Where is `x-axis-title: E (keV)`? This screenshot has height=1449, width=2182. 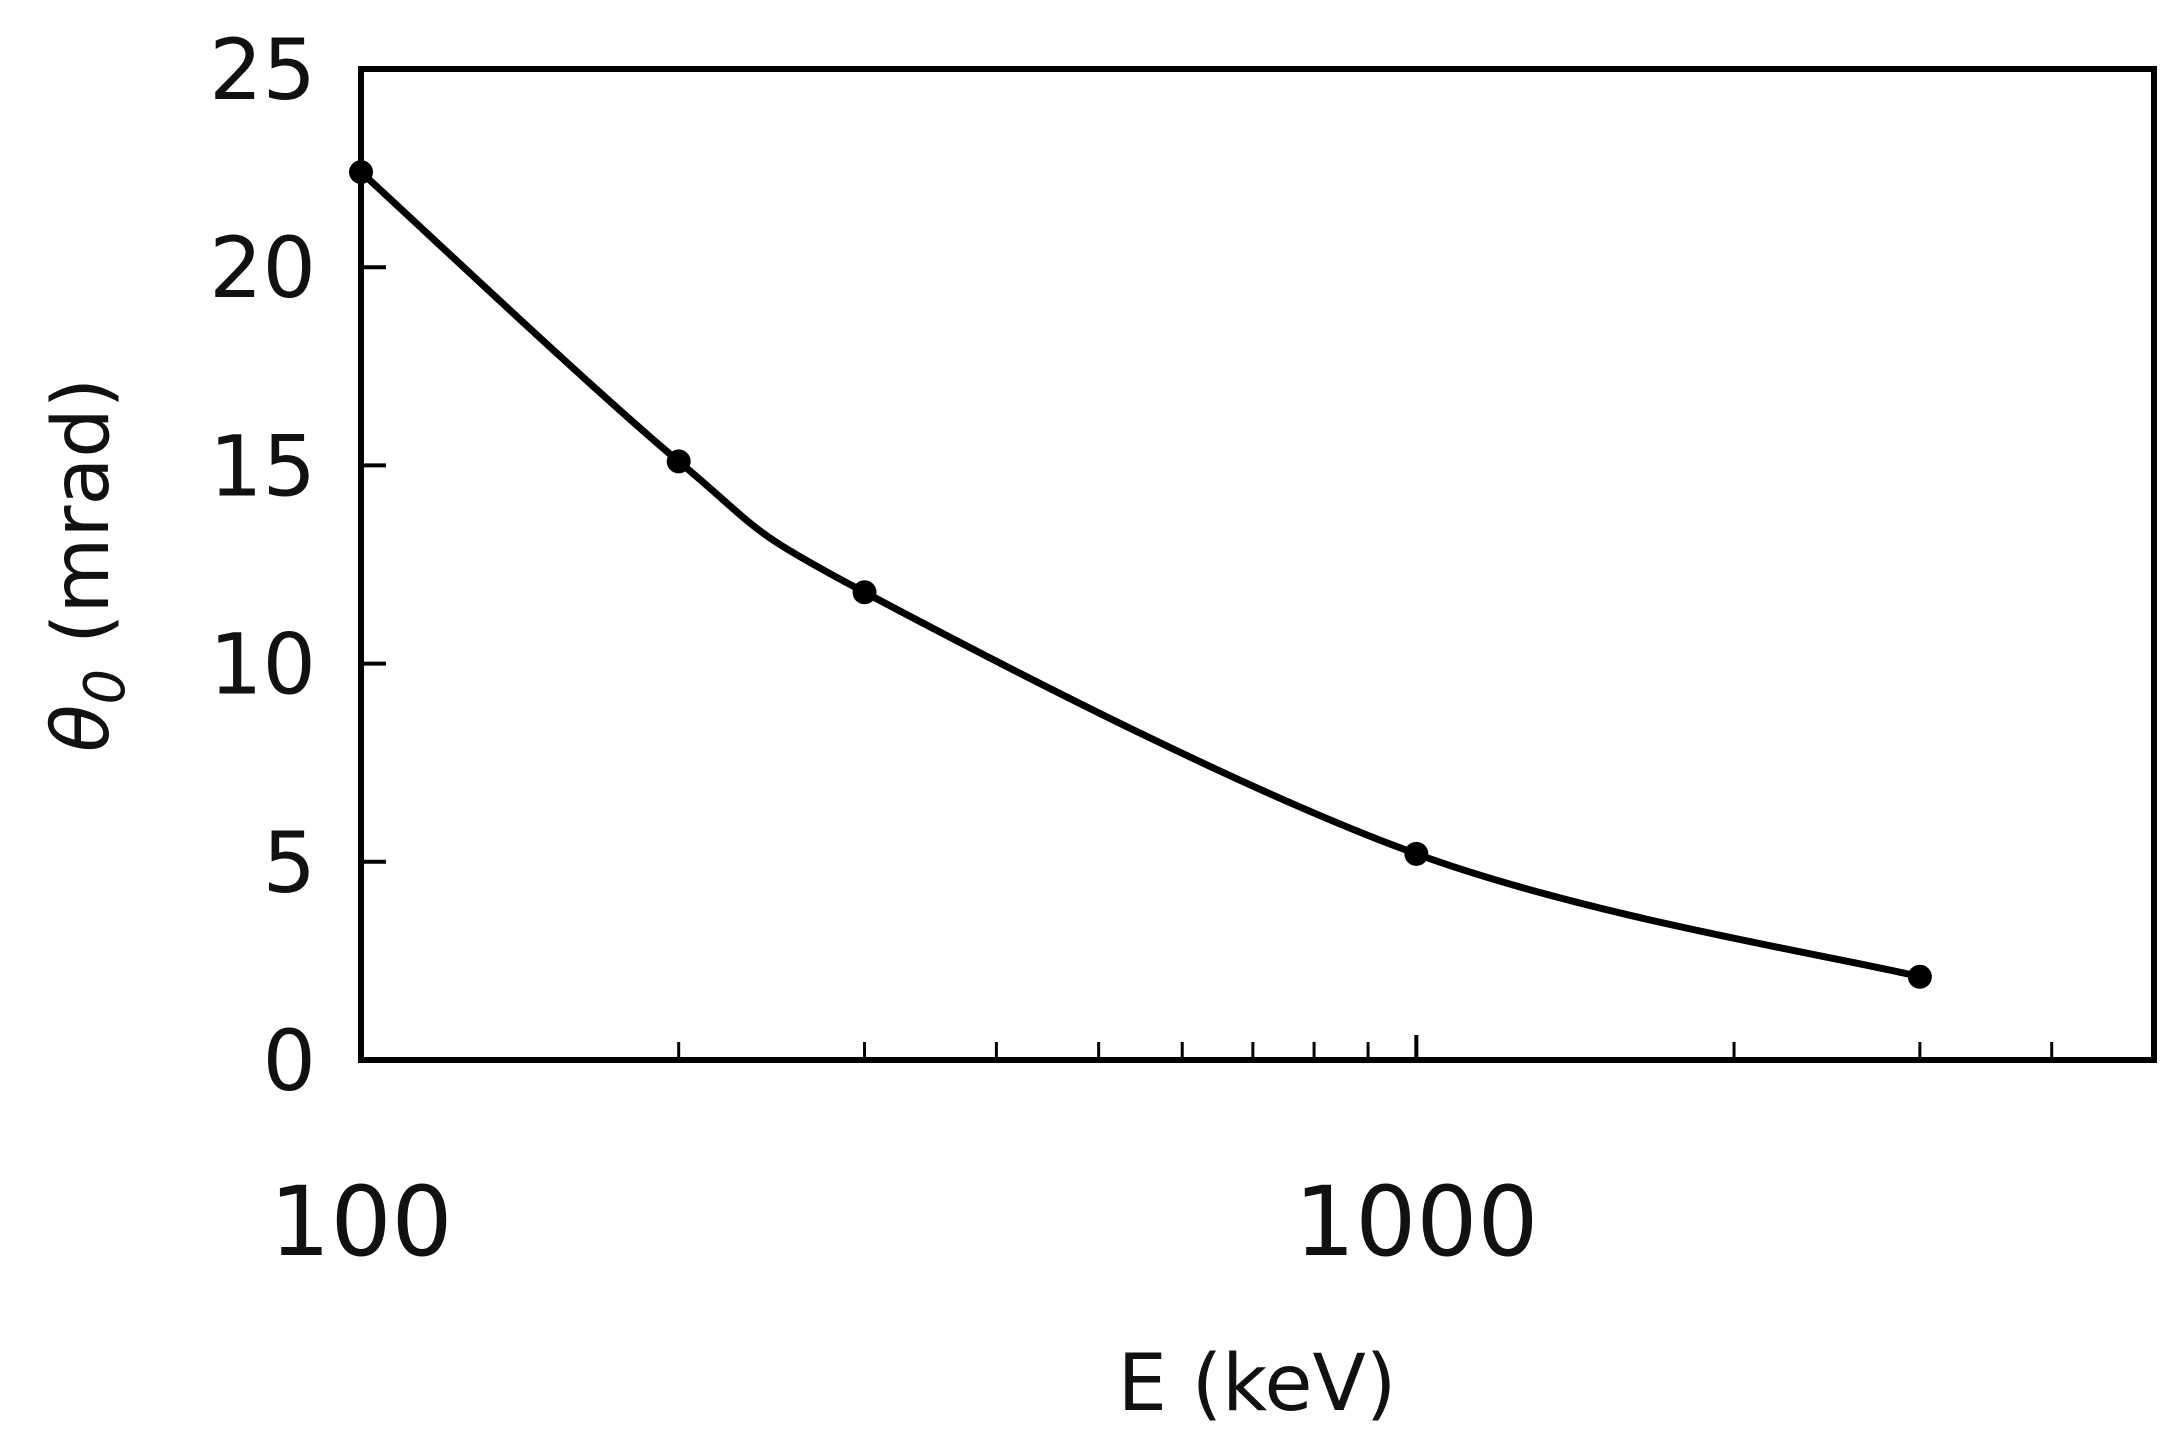
x-axis-title: E (keV) is located at coordinates (1257, 1384).